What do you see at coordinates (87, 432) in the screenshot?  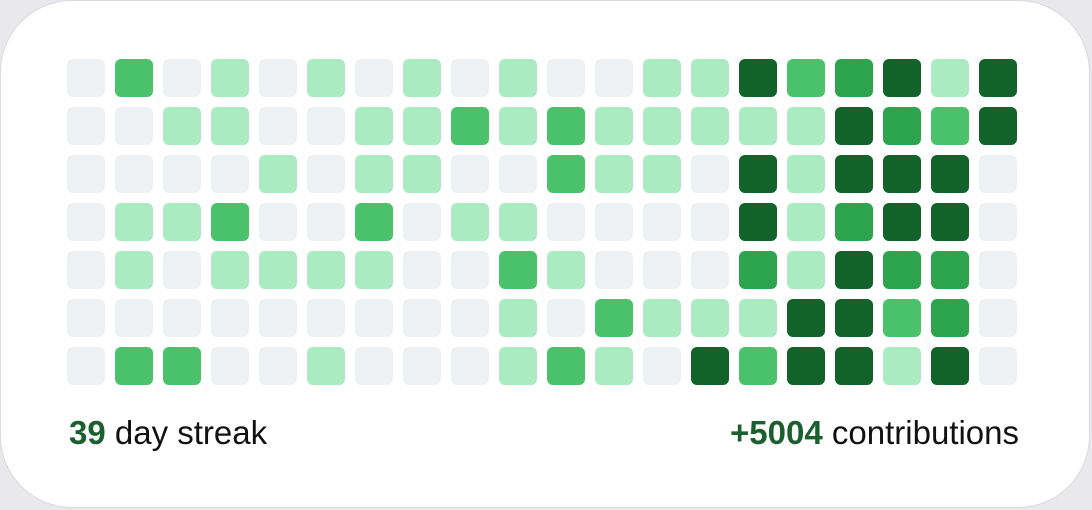 I see `streak-count: 39` at bounding box center [87, 432].